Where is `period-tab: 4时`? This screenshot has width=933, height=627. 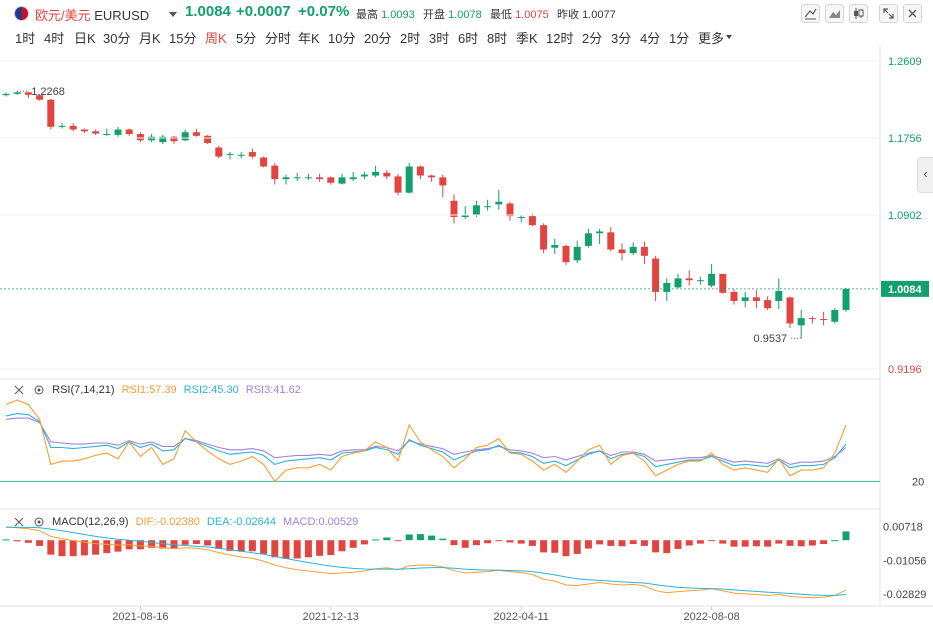
period-tab: 4时 is located at coordinates (54, 38).